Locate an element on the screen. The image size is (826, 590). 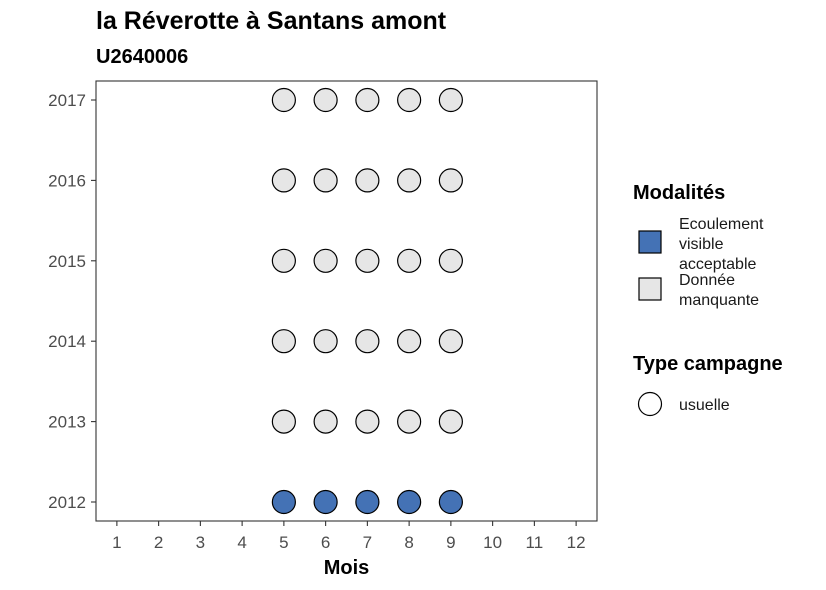
y-tick-label: 2015 is located at coordinates (67, 261).